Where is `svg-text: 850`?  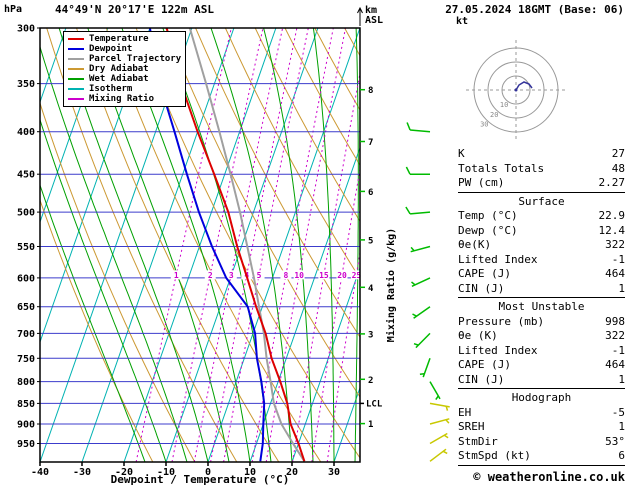
svg-text: 850 is located at coordinates (26, 404).